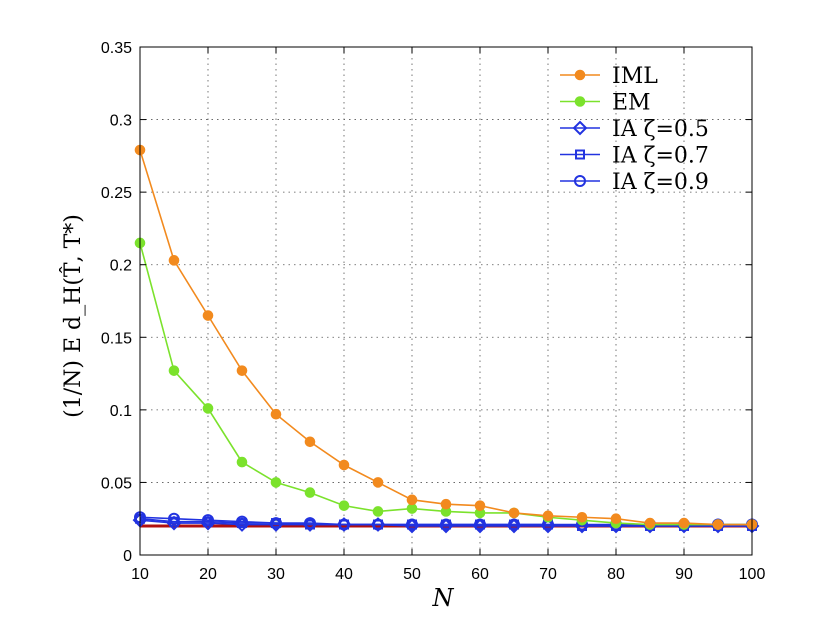 The height and width of the screenshot is (625, 830). I want to click on x-tick-label: 60, so click(480, 574).